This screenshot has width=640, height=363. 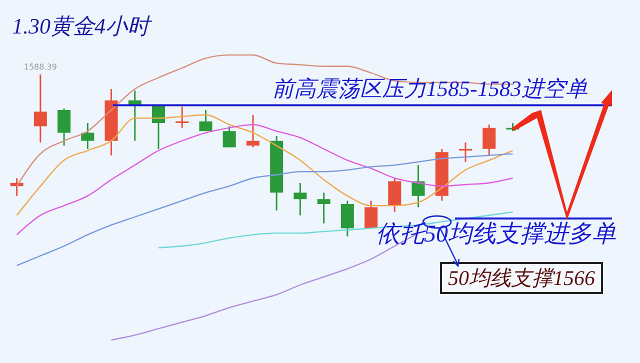 I want to click on chart-title: 1.30黄金4小时, so click(x=82, y=25).